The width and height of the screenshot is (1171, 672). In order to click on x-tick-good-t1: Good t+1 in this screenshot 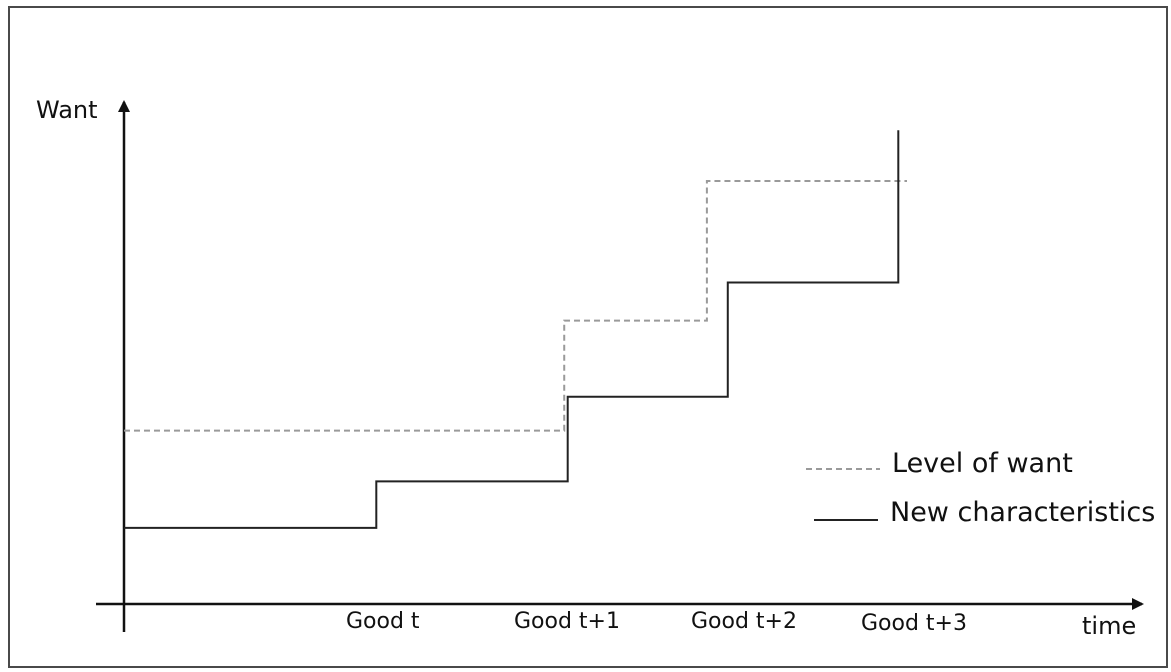, I will do `click(567, 621)`.